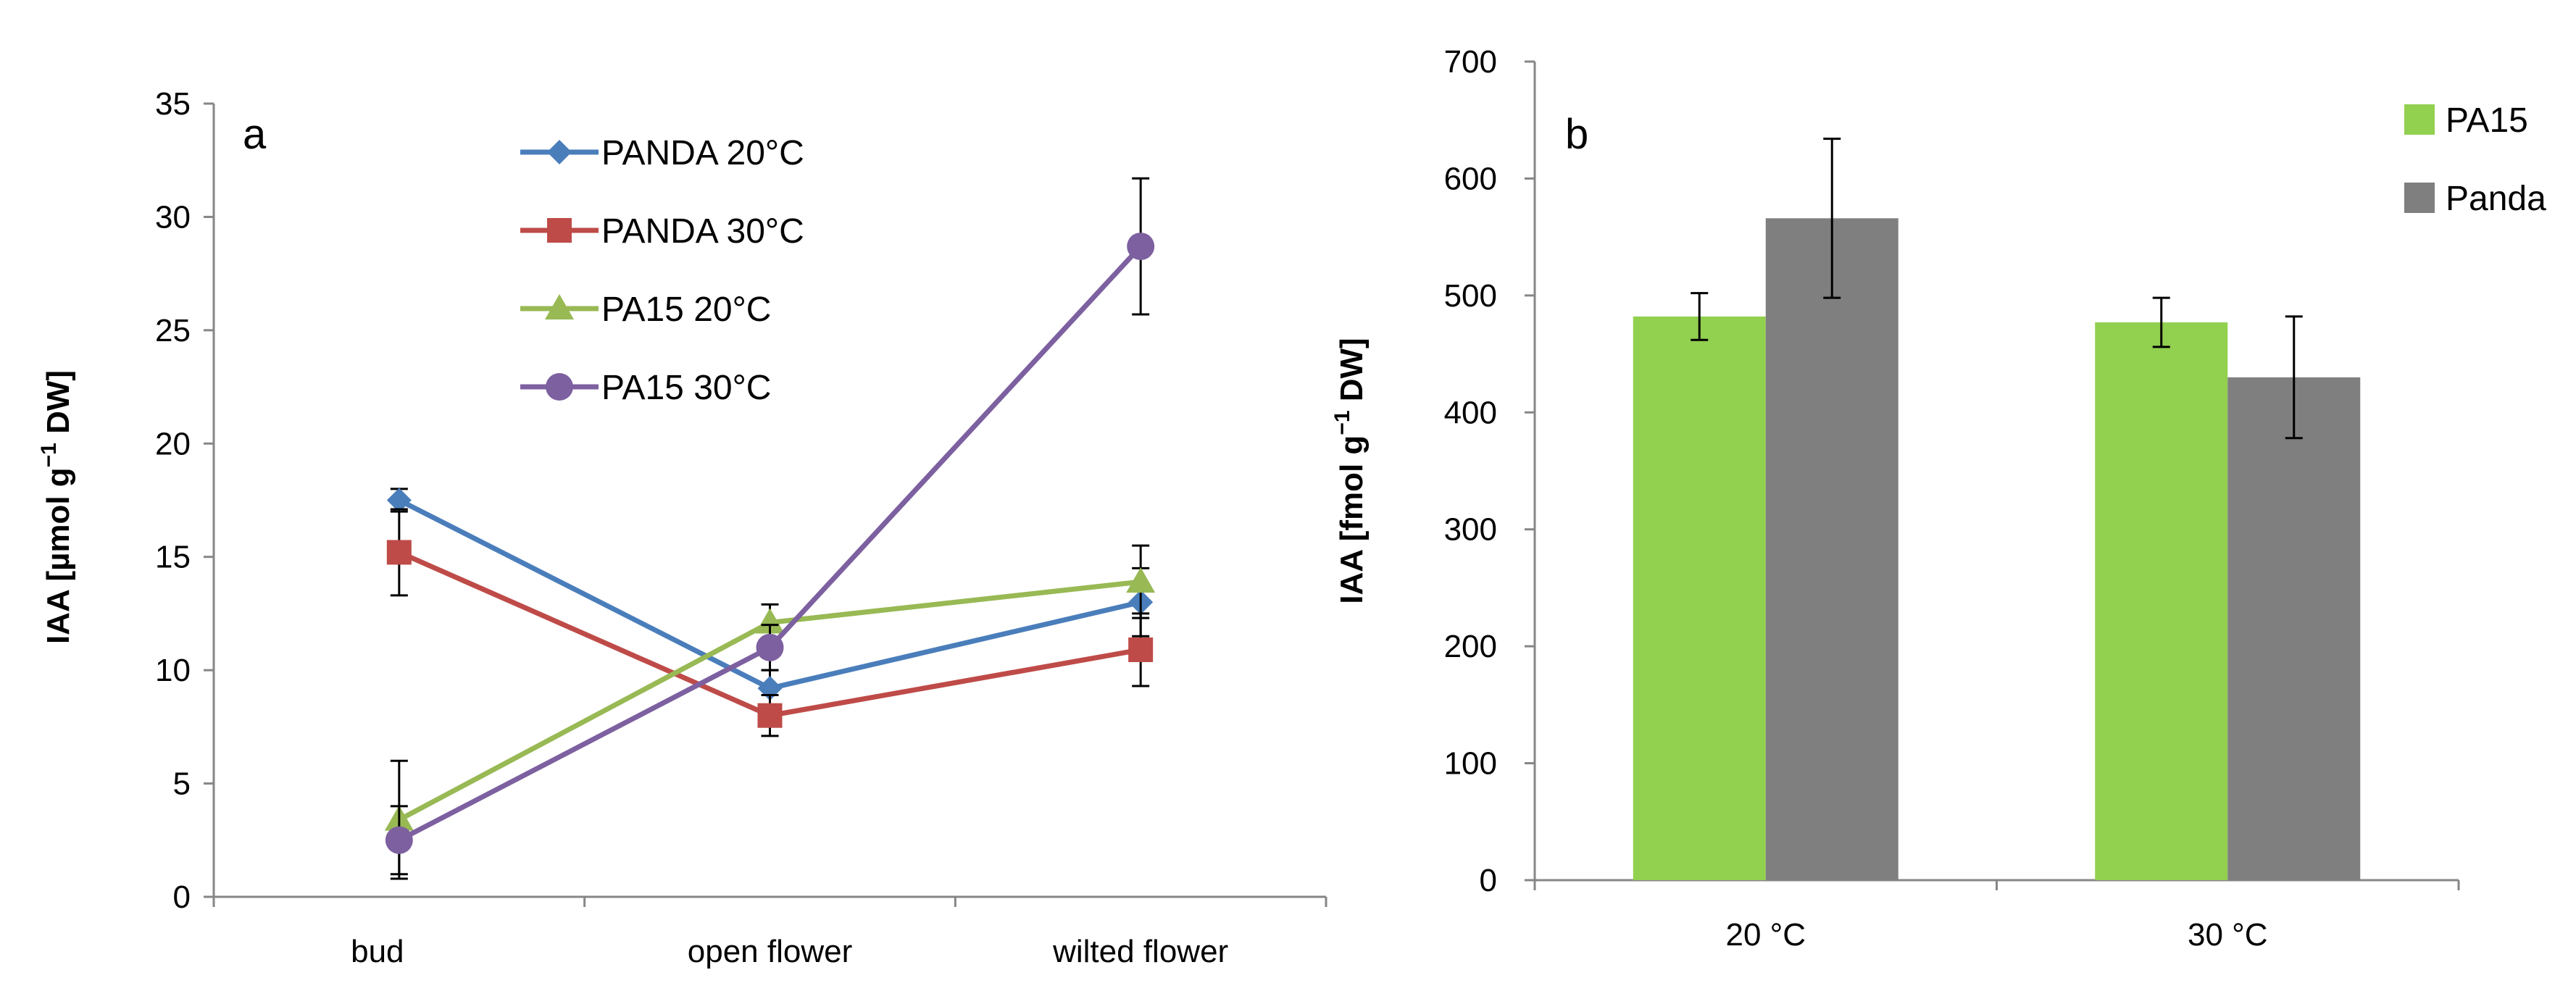 The width and height of the screenshot is (2576, 991). Describe the element at coordinates (1470, 412) in the screenshot. I see `y-tick-label-b: 400` at that location.